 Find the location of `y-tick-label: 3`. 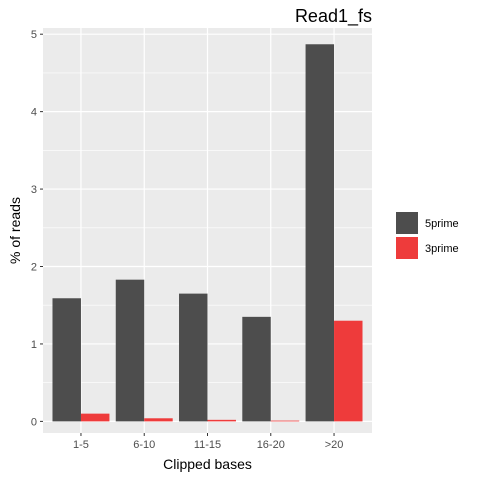

y-tick-label: 3 is located at coordinates (34, 190).